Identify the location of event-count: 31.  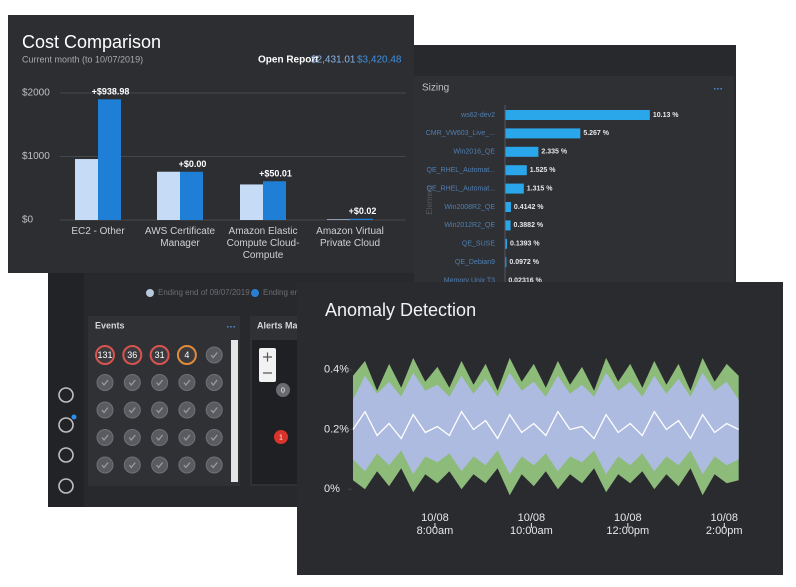
(160, 355).